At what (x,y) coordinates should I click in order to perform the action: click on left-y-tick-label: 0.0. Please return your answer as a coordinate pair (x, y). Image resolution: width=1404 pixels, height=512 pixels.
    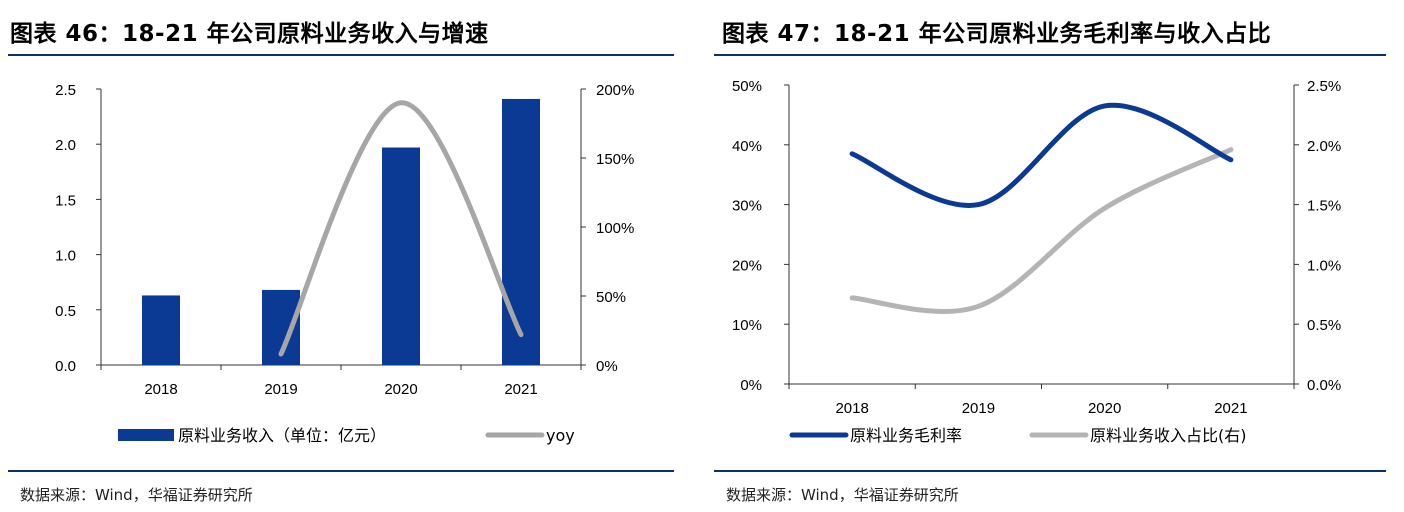
    Looking at the image, I should click on (65, 366).